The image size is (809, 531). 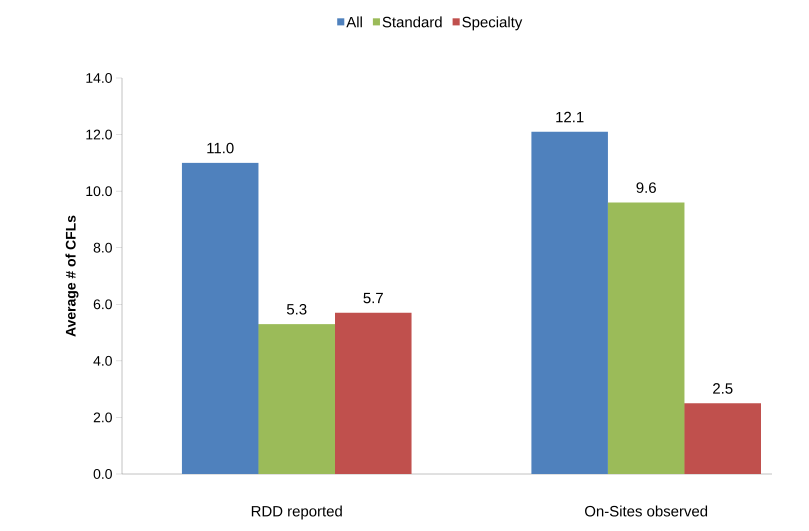 What do you see at coordinates (99, 191) in the screenshot?
I see `y-tick-label: 10.0` at bounding box center [99, 191].